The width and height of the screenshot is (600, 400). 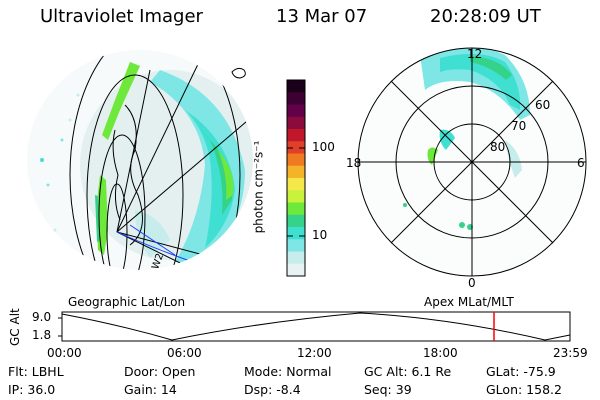 I want to click on xtick-0000: 00:00, so click(x=64, y=353).